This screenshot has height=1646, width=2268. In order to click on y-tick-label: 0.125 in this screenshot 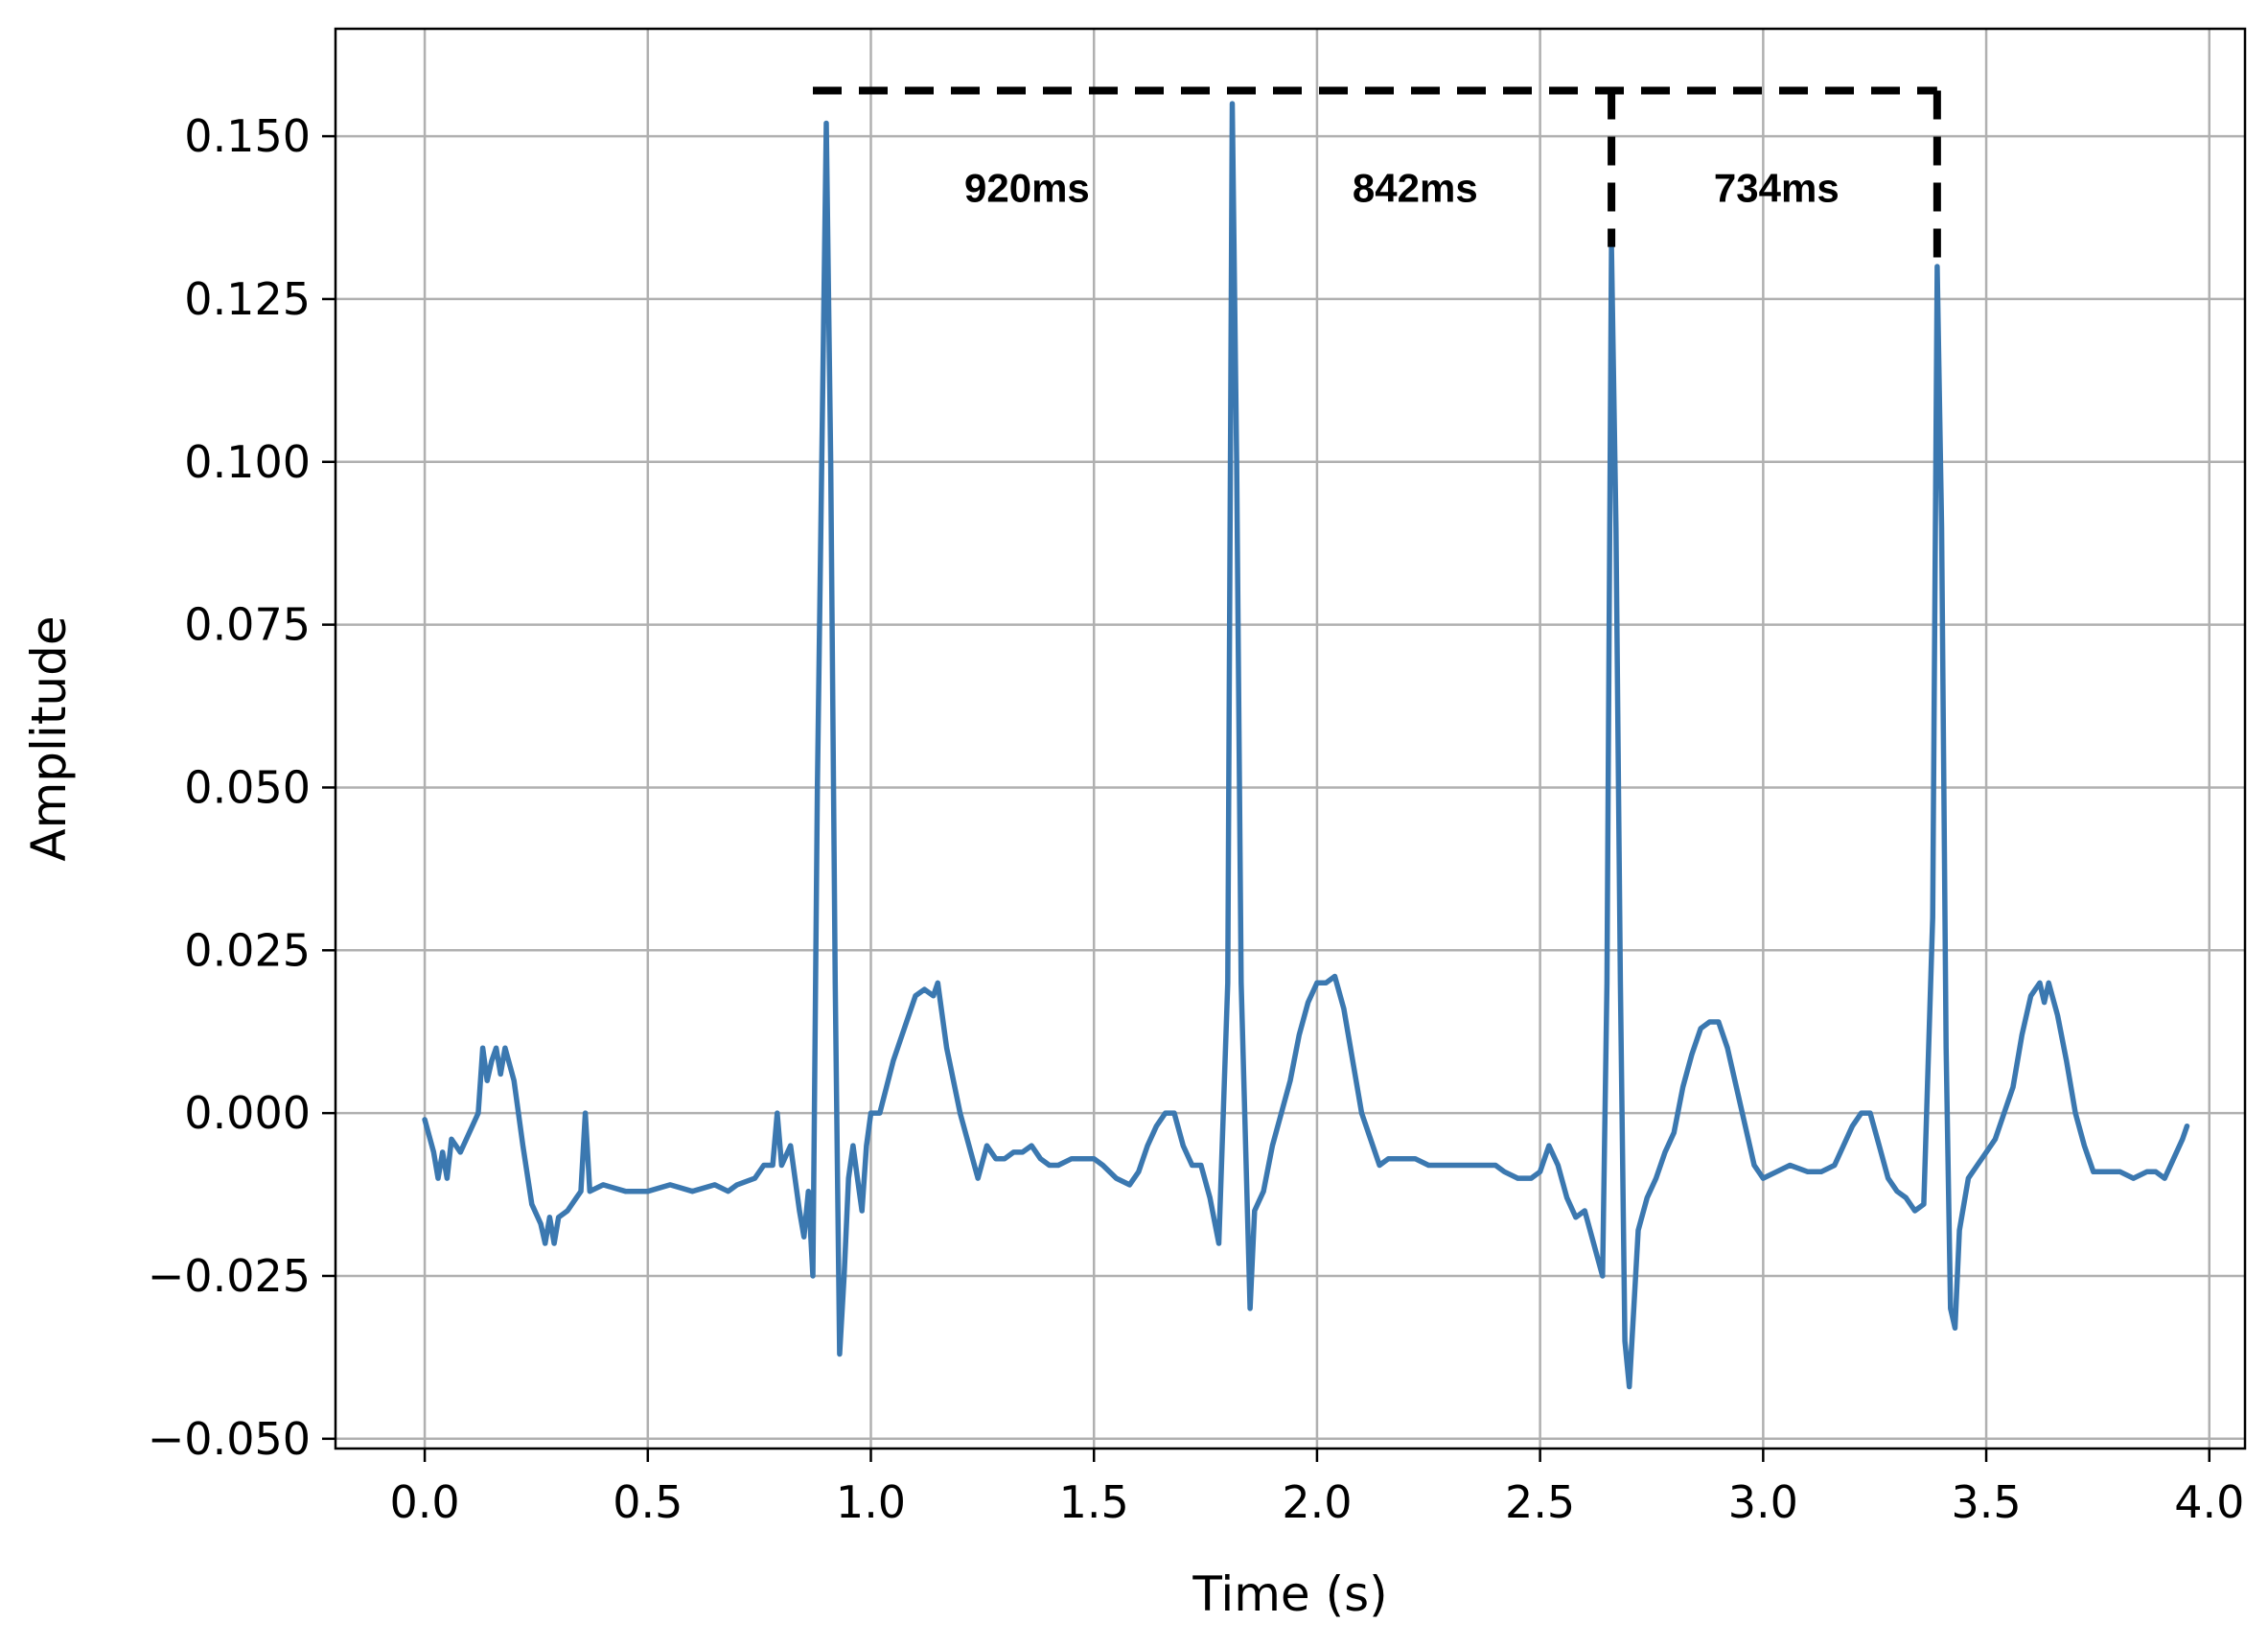, I will do `click(248, 299)`.